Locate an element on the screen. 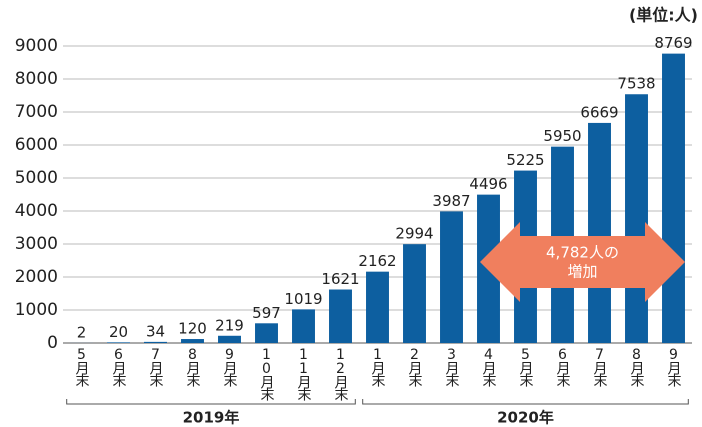 The height and width of the screenshot is (427, 702). value-label: 2994 is located at coordinates (414, 234).